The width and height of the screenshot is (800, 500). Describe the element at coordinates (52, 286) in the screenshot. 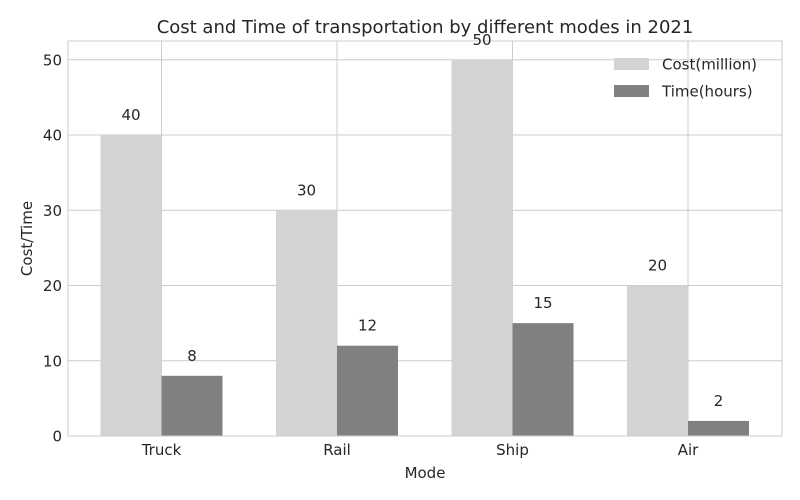

I see `y-tick-label: 20` at that location.